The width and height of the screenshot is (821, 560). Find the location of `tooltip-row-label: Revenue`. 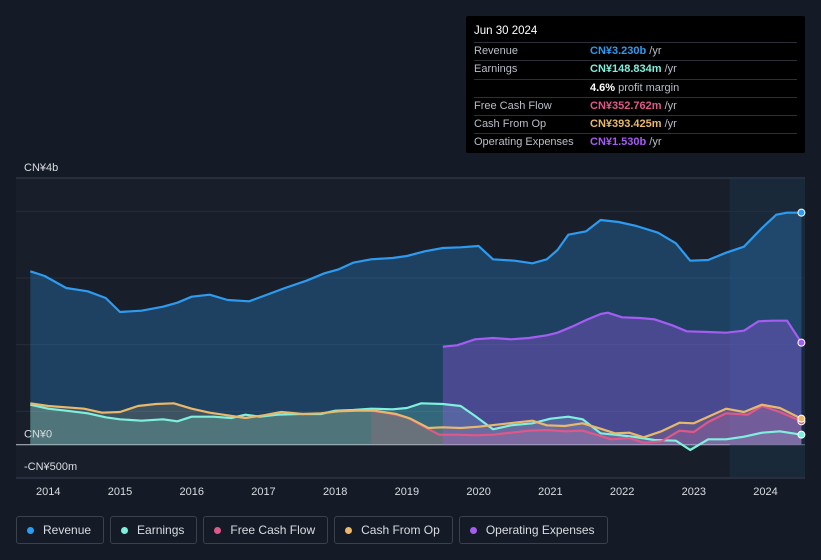

tooltip-row-label: Revenue is located at coordinates (496, 51).